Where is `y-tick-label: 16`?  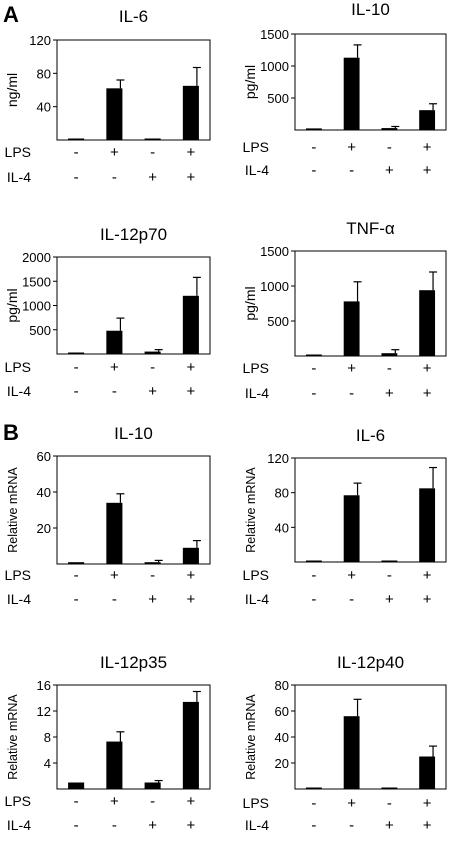
y-tick-label: 16 is located at coordinates (44, 685).